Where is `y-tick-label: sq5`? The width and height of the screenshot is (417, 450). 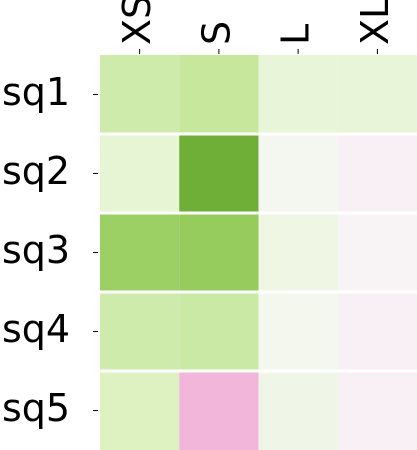 y-tick-label: sq5 is located at coordinates (36, 408).